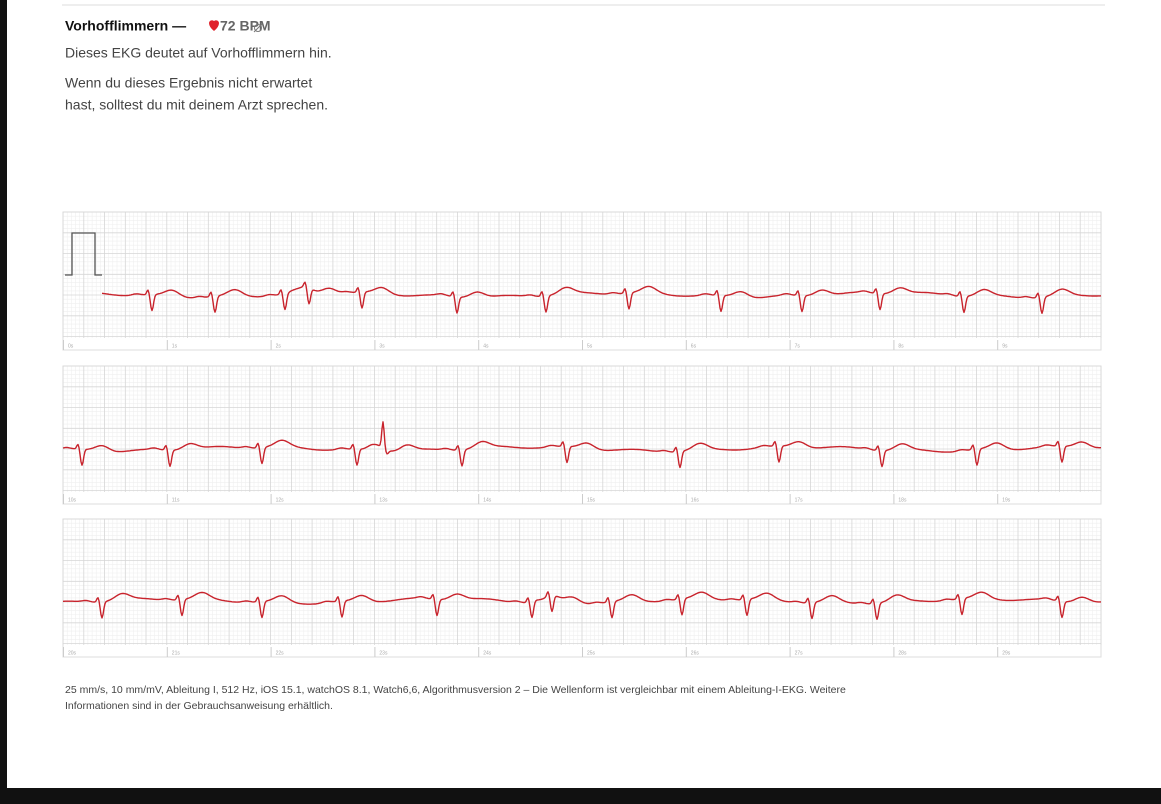 The height and width of the screenshot is (804, 1161). I want to click on time-label: 21s, so click(176, 653).